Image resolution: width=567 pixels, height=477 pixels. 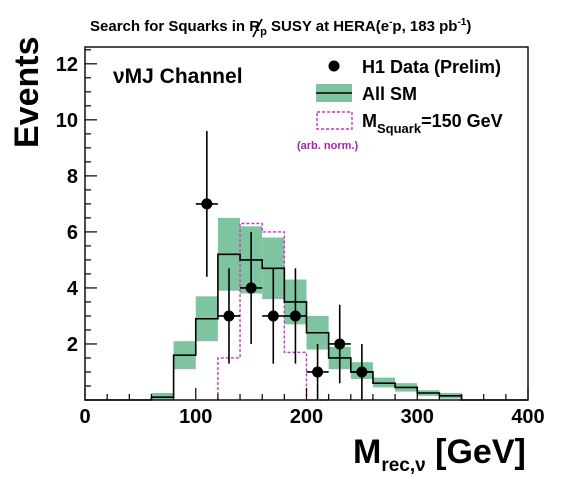 I want to click on title-symbol-slash, so click(x=257, y=28).